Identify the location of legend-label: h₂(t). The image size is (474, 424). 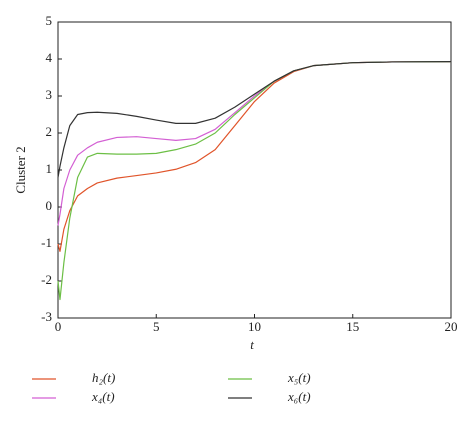
(103, 377).